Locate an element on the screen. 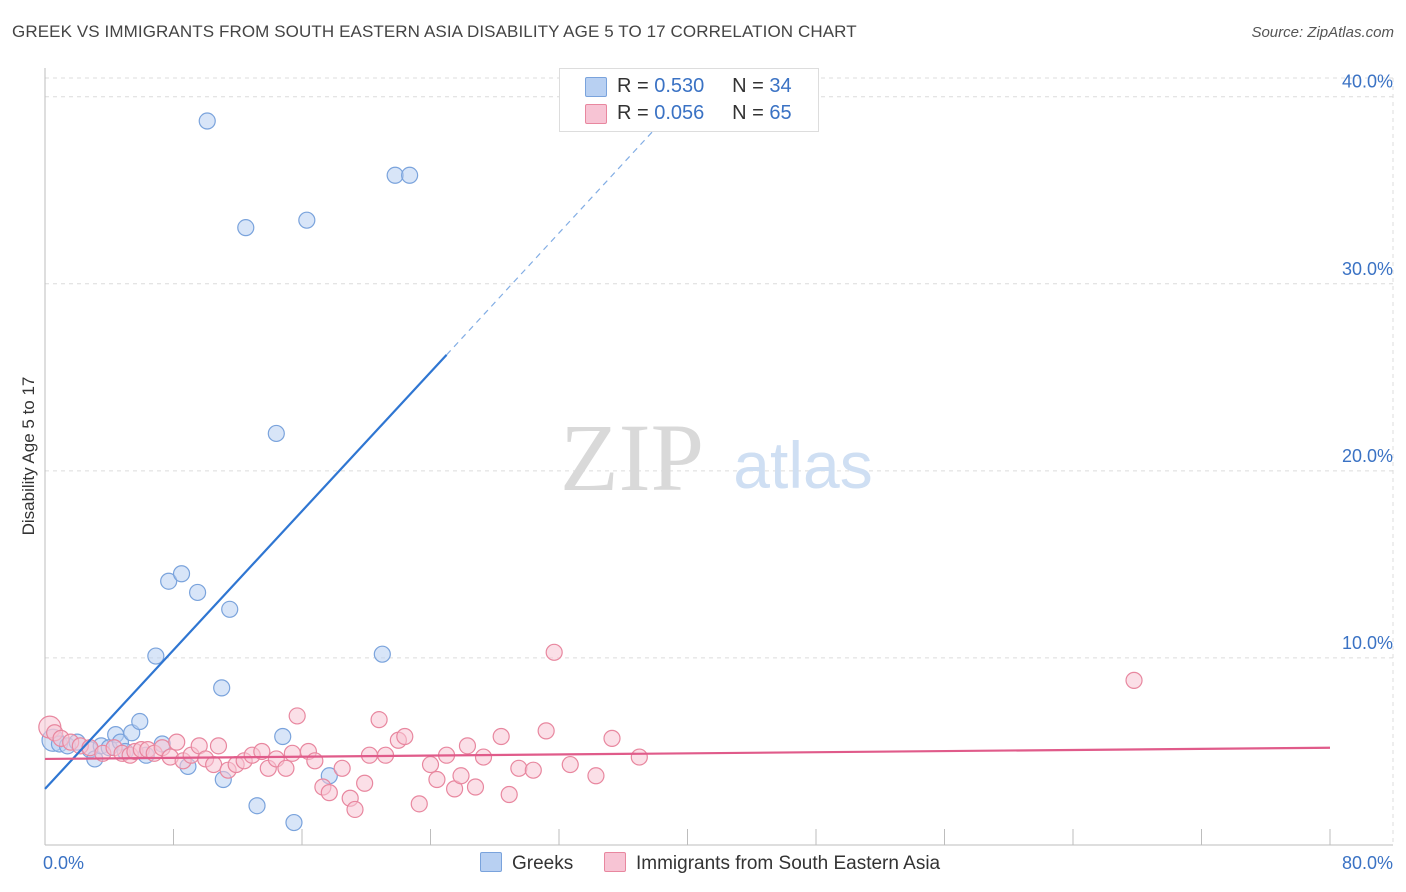 The width and height of the screenshot is (1406, 892). bottom-legend-greeks: Greeks is located at coordinates (526, 863).